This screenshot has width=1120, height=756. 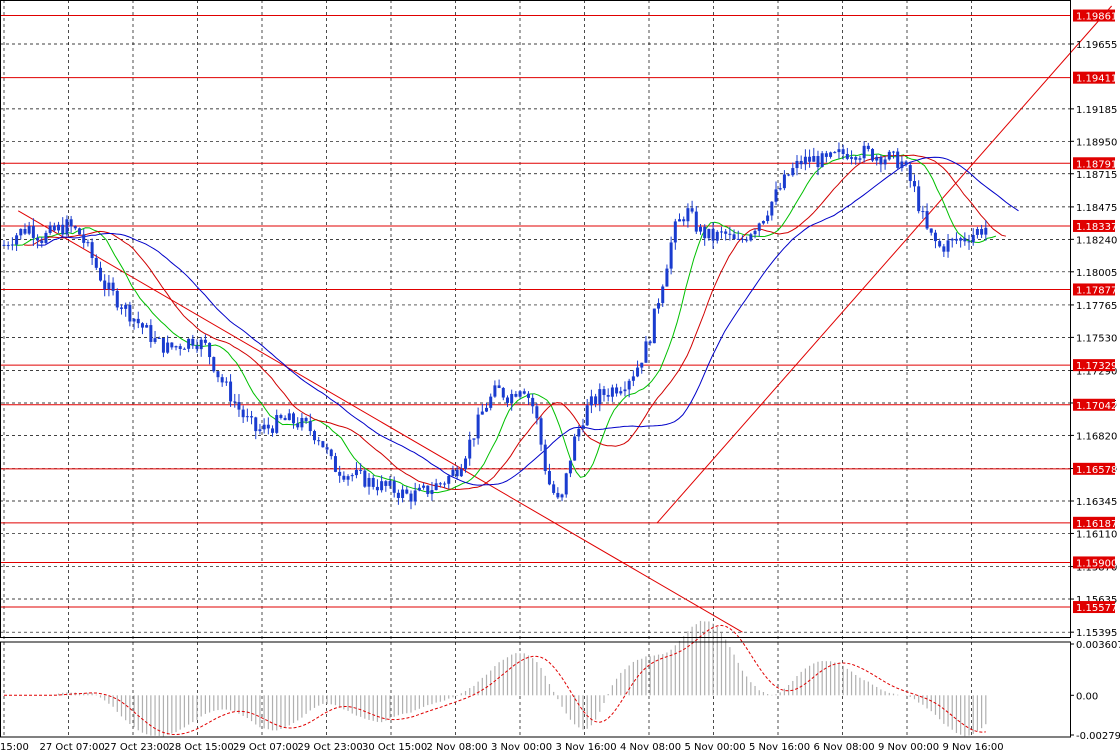 I want to click on x-tick-label: 27 Oct 23:00, so click(x=136, y=747).